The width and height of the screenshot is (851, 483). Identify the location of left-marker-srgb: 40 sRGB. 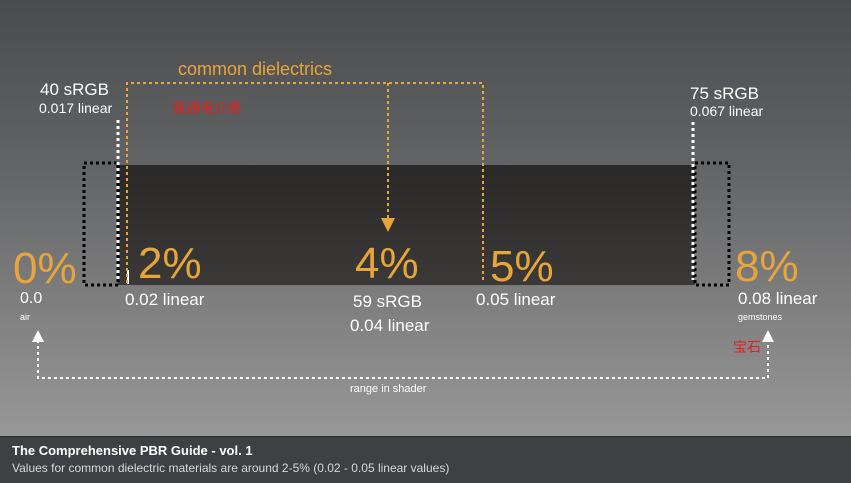
(74, 89).